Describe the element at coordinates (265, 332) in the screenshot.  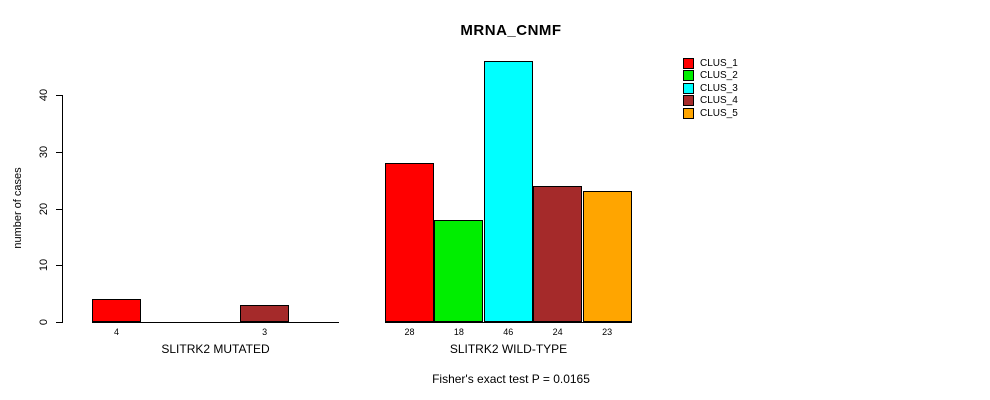
I see `bar-value-label: 3` at that location.